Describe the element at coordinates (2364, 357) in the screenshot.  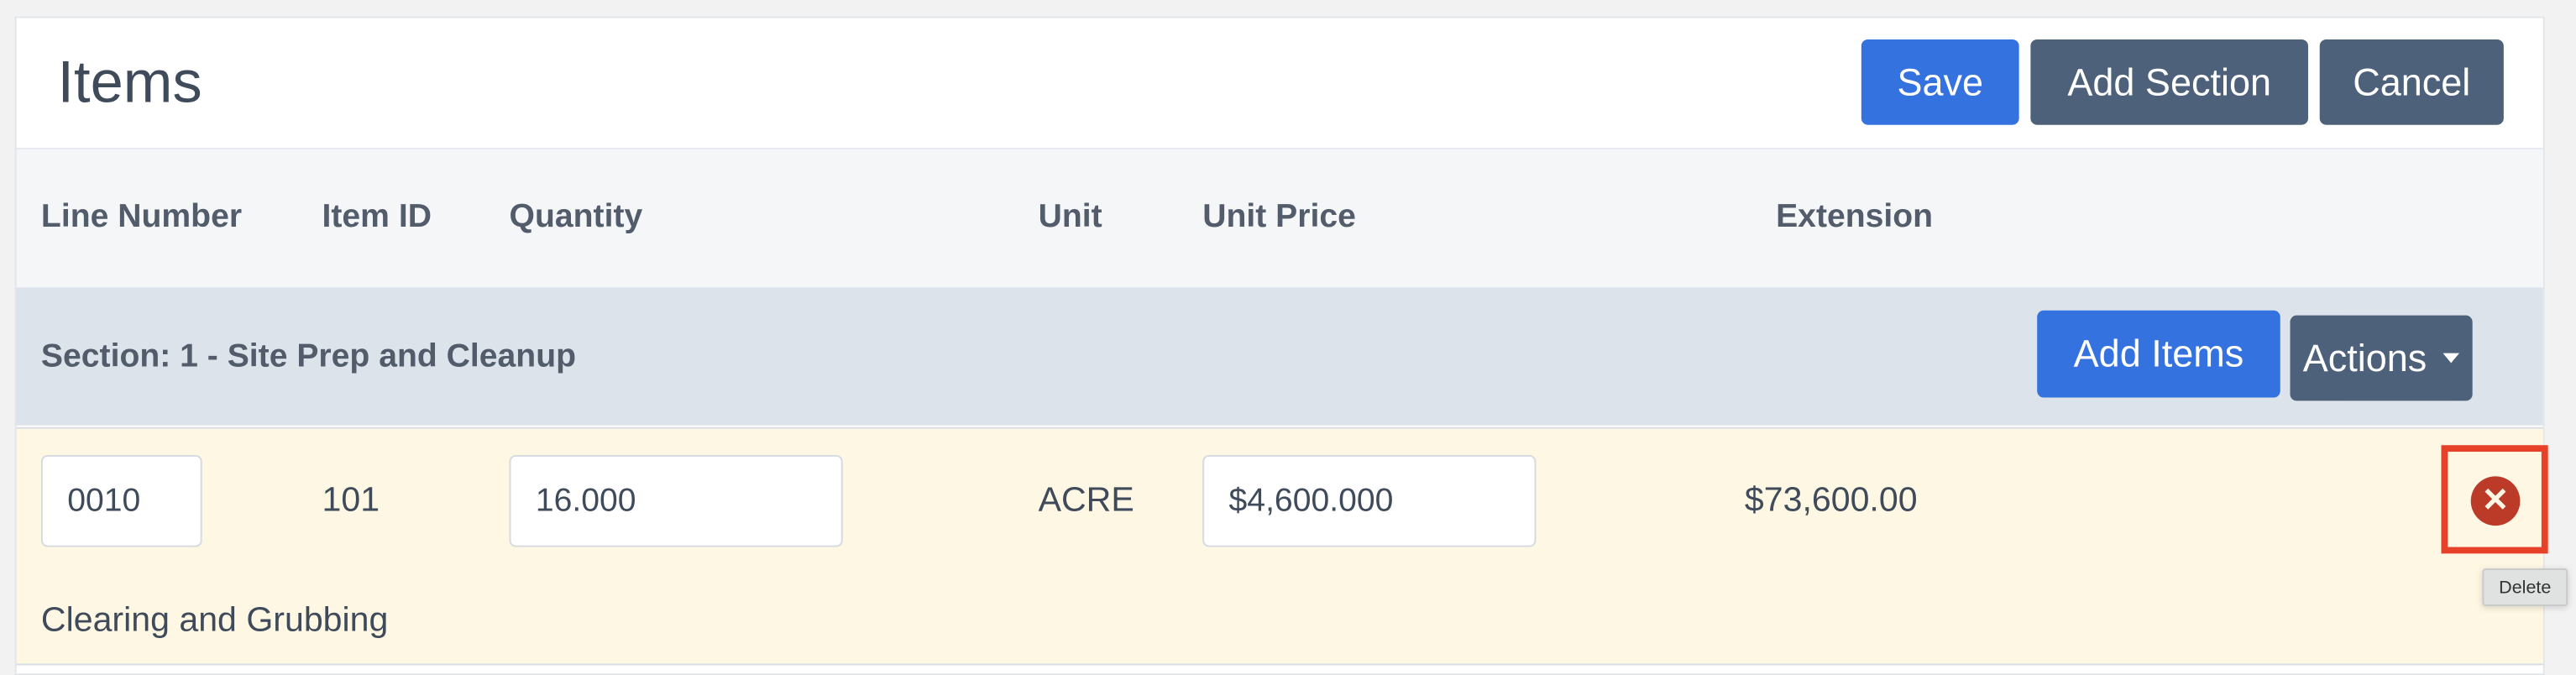
I see `actions-label: Actions` at that location.